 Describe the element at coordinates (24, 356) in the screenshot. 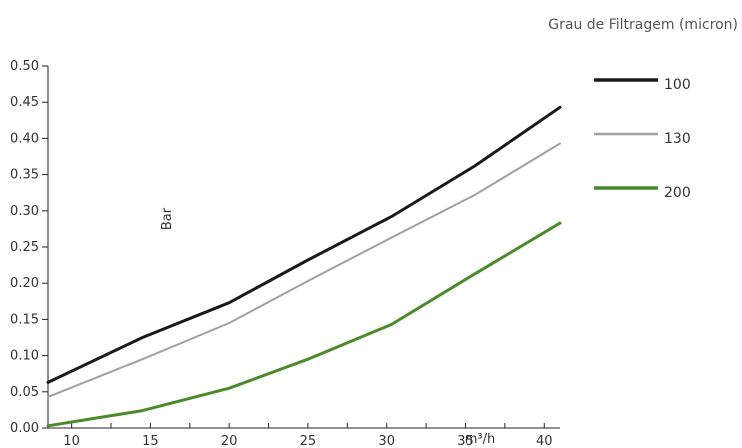

I see `y-tick-label: 0.10` at that location.